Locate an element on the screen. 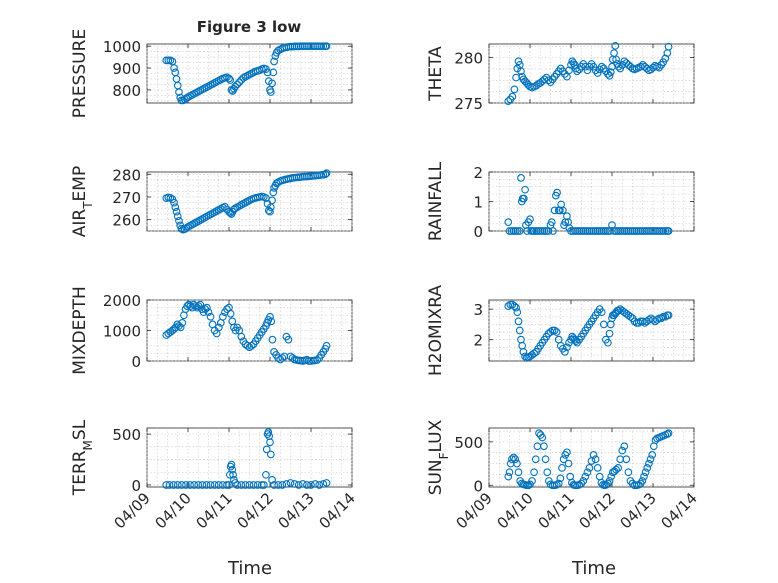 The image size is (778, 583). y-axis-label: SUNFLUX is located at coordinates (438, 457).